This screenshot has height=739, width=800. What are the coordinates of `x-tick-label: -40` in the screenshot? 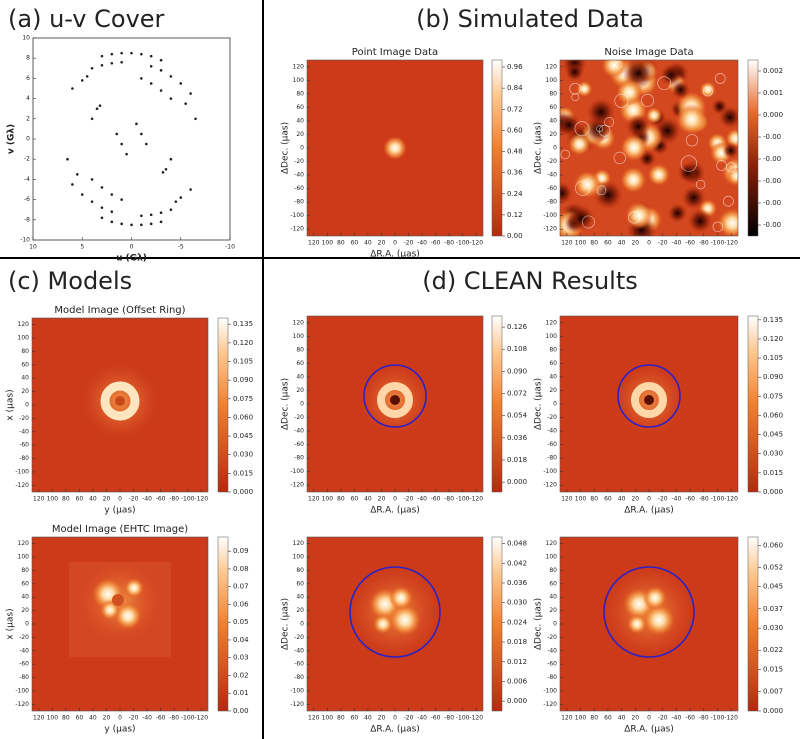 It's located at (147, 718).